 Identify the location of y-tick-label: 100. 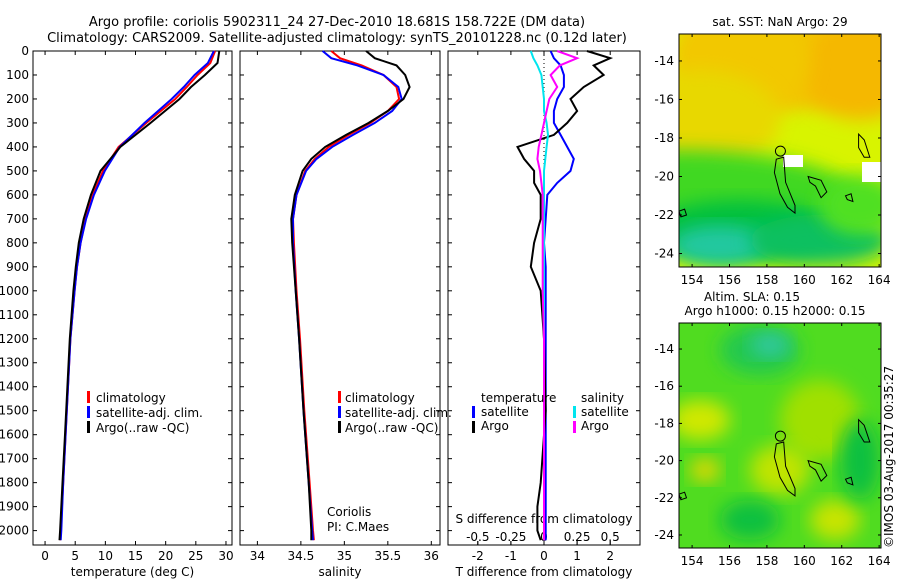
(17, 75).